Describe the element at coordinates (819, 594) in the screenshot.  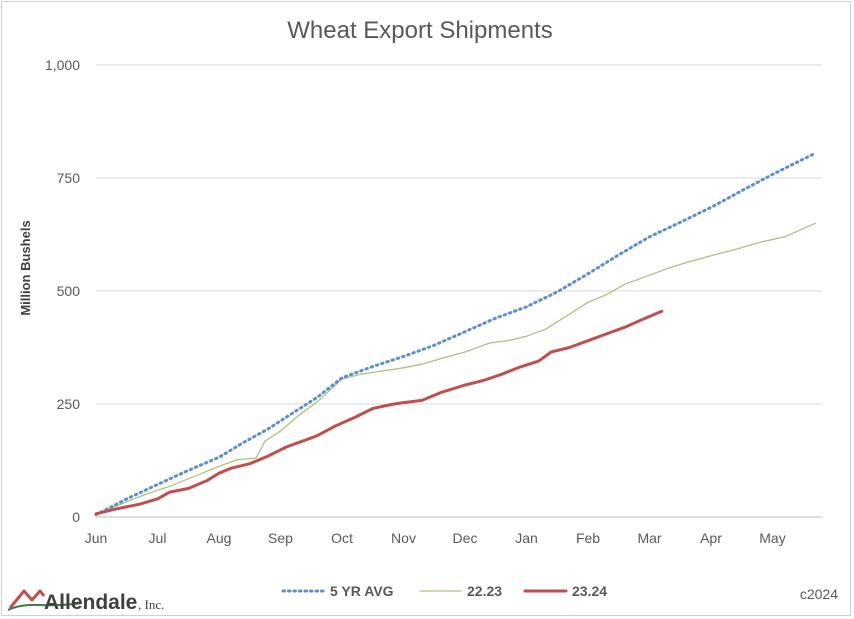
I see `copyright-text: c2024` at that location.